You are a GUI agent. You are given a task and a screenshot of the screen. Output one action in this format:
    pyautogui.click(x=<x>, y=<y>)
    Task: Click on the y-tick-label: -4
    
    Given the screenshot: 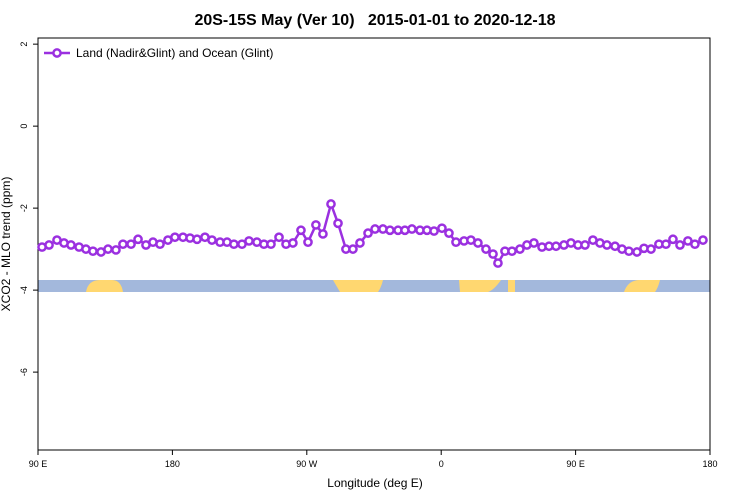 What is the action you would take?
    pyautogui.click(x=24, y=290)
    